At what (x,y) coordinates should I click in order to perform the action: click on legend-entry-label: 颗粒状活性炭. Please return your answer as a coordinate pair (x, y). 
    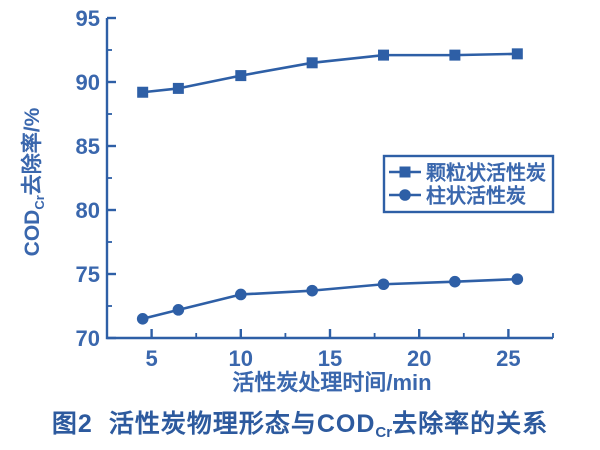
    Looking at the image, I should click on (486, 173).